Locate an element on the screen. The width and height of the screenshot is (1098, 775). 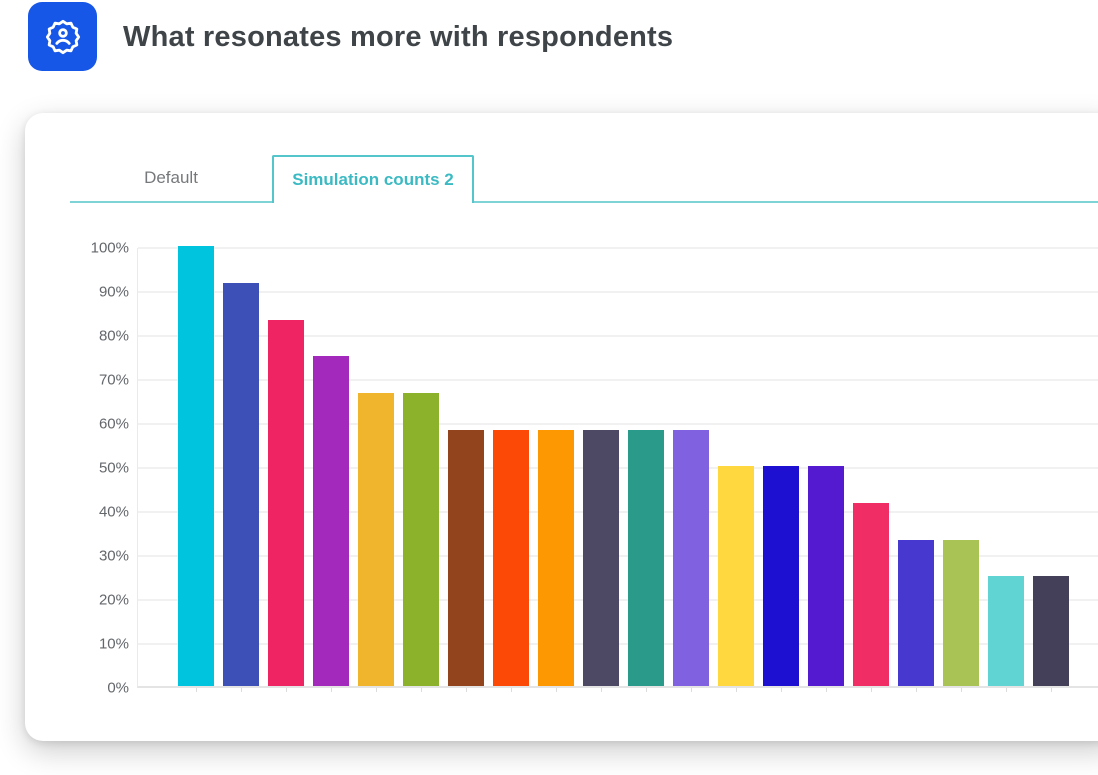
y-axis-label: 20% is located at coordinates (113, 600).